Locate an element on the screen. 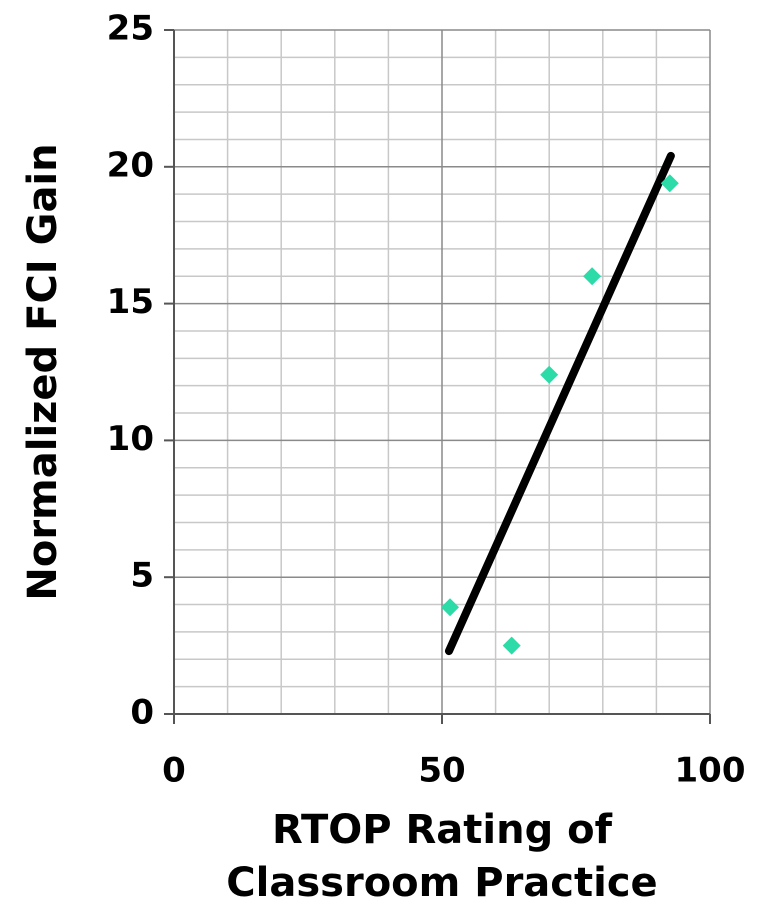  x-tick-label: 50 is located at coordinates (441, 771).